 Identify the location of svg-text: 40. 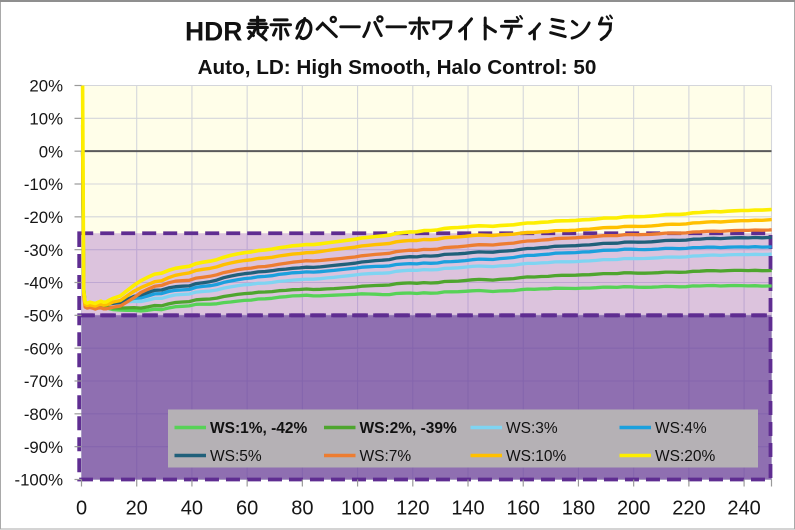
(192, 509).